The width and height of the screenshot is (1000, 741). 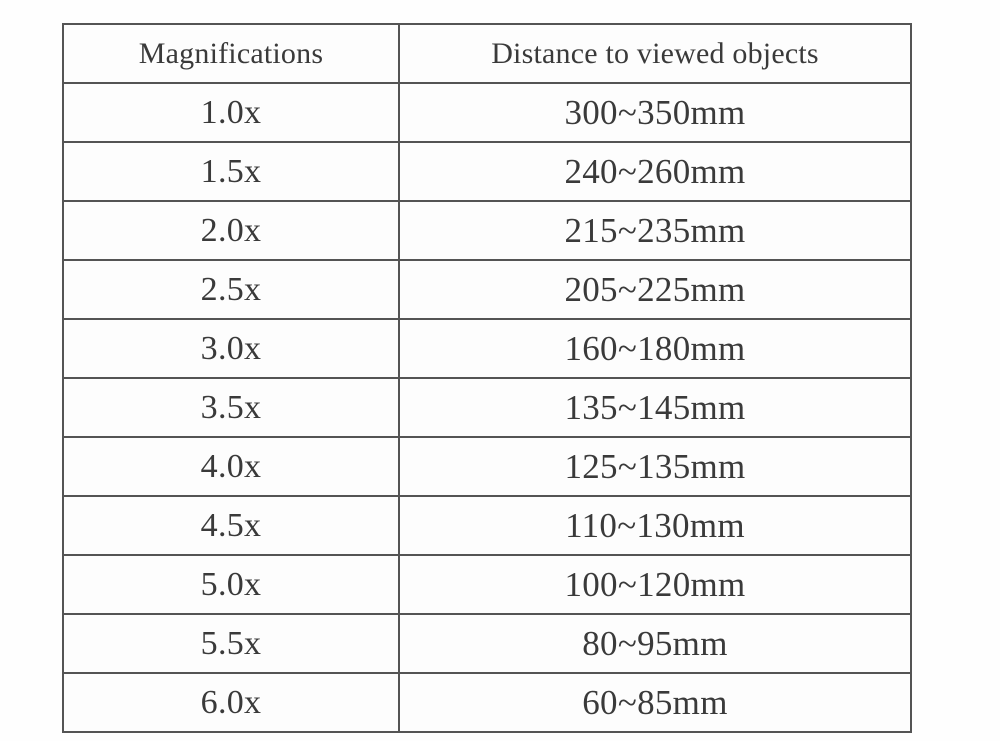 I want to click on cell-distance: 100~120mm, so click(x=655, y=584).